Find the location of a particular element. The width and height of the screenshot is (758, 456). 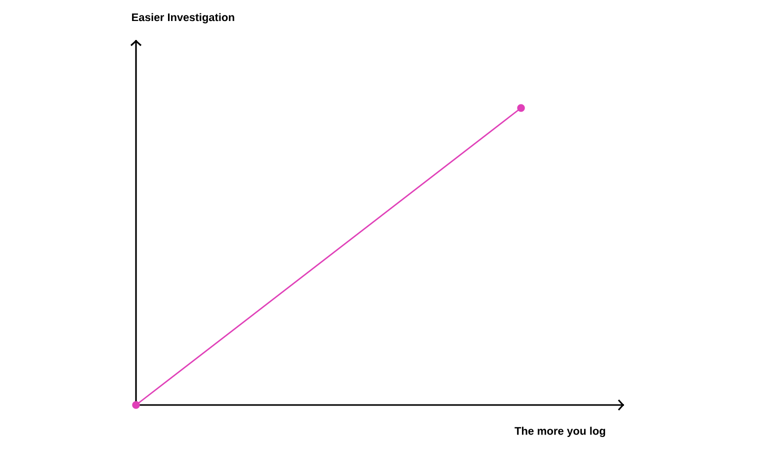

x-axis-title: The more you log is located at coordinates (560, 432).